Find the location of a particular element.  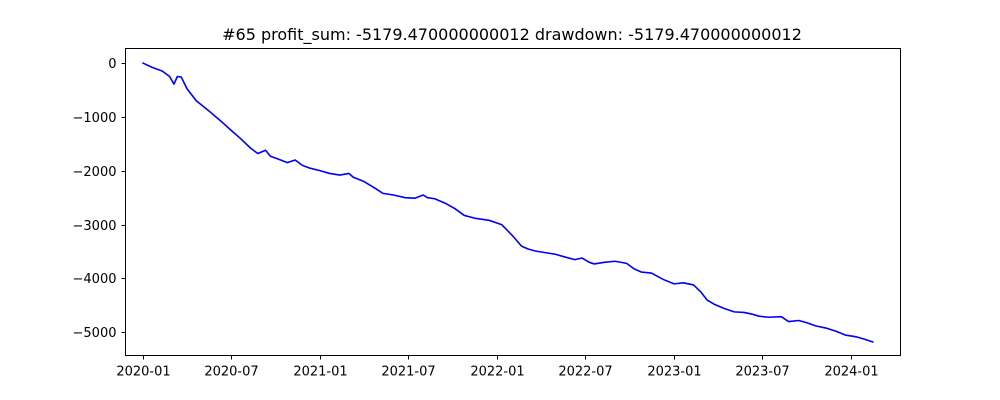

x-tick-label: 2023-07 is located at coordinates (762, 372).